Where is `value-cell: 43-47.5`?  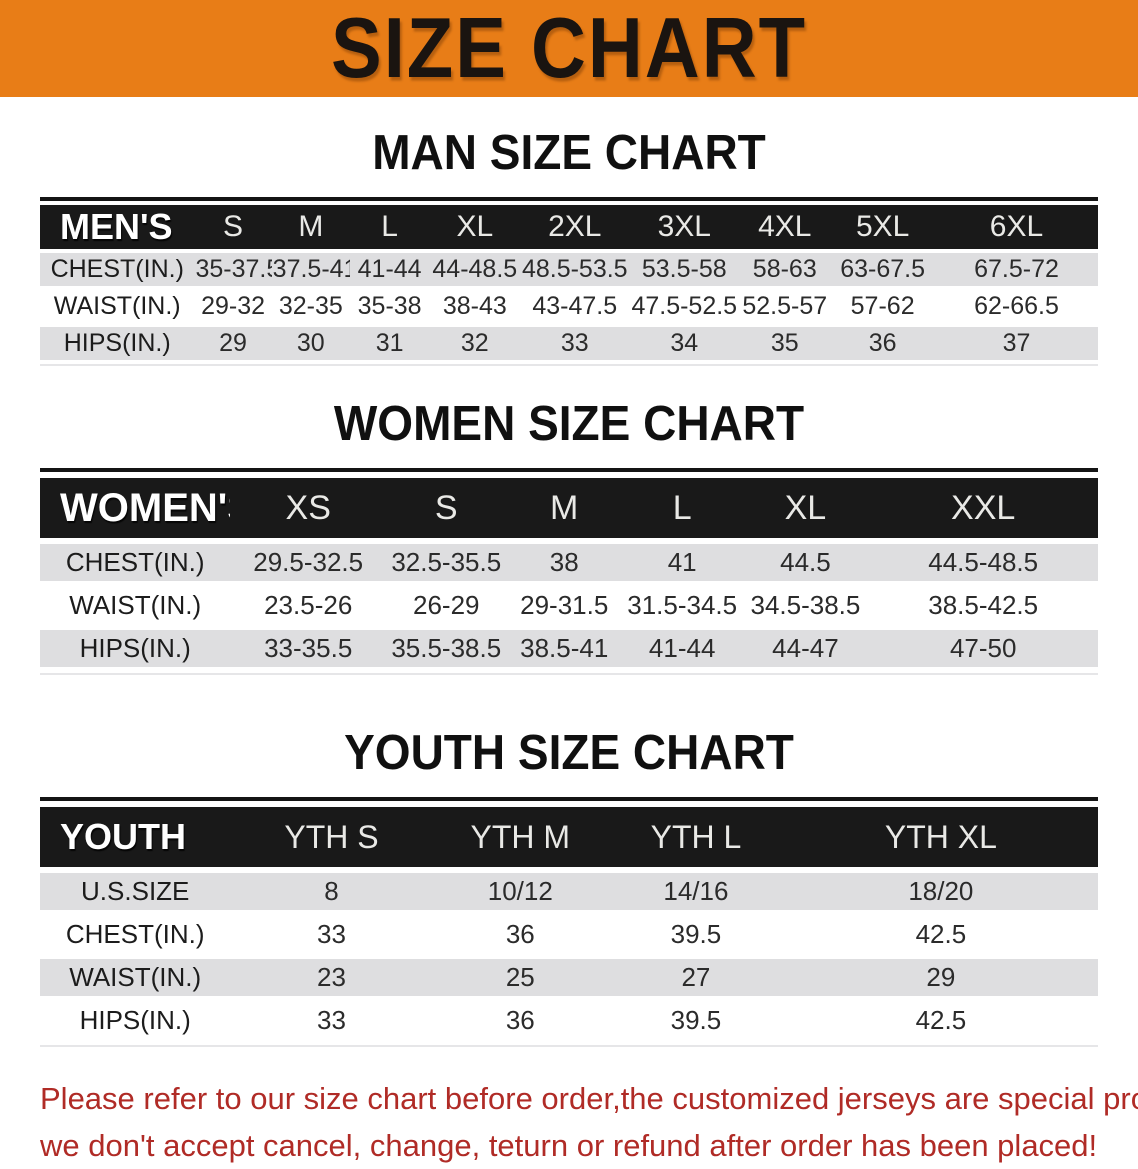
value-cell: 43-47.5 is located at coordinates (575, 306).